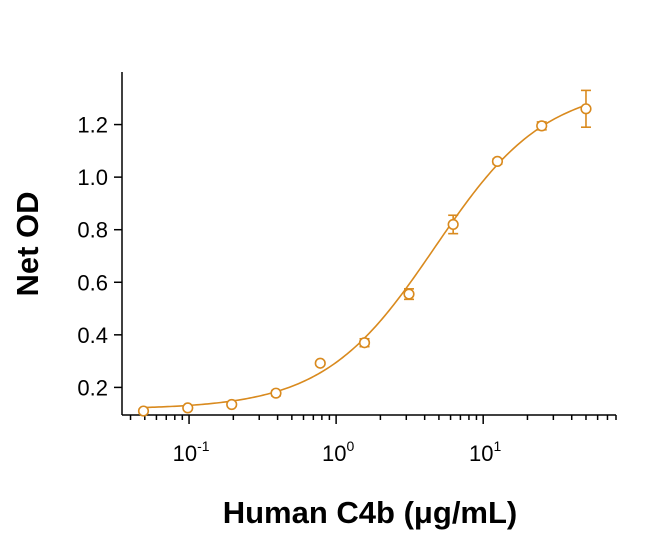 The image size is (650, 534). What do you see at coordinates (338, 452) in the screenshot?
I see `x-tick-label: 10⁰` at bounding box center [338, 452].